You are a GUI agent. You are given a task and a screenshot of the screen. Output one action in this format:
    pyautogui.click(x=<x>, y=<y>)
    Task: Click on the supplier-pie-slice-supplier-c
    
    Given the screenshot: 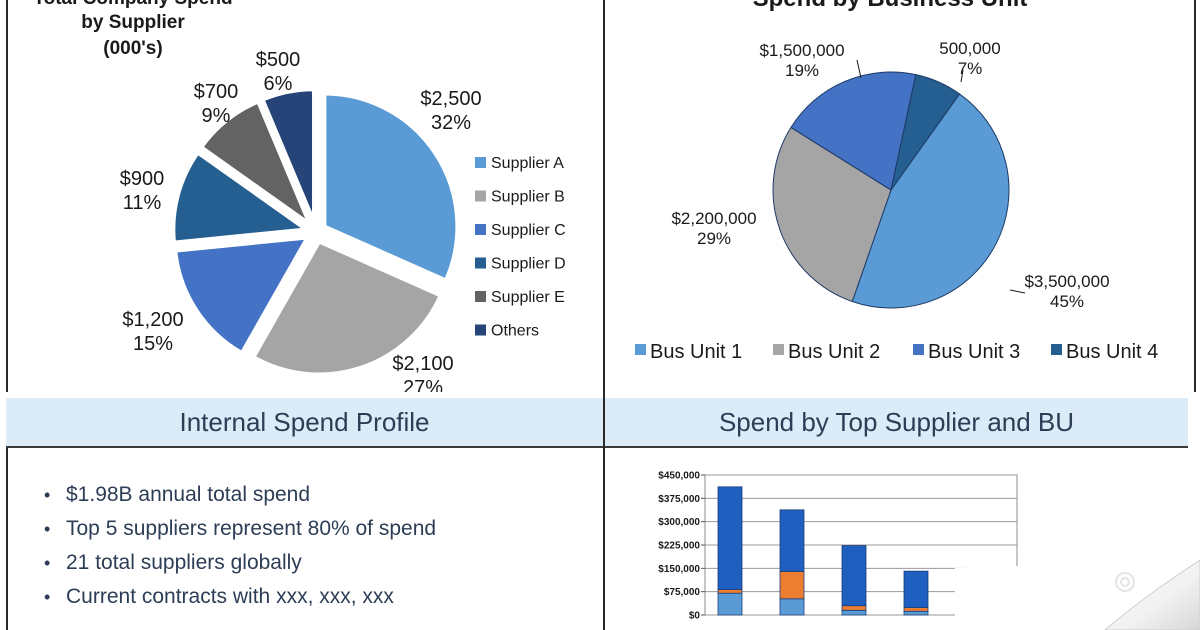 What is the action you would take?
    pyautogui.click(x=242, y=295)
    